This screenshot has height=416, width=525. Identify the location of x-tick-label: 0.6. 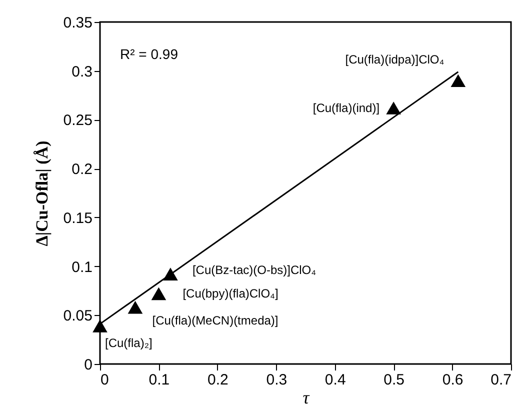
(453, 380).